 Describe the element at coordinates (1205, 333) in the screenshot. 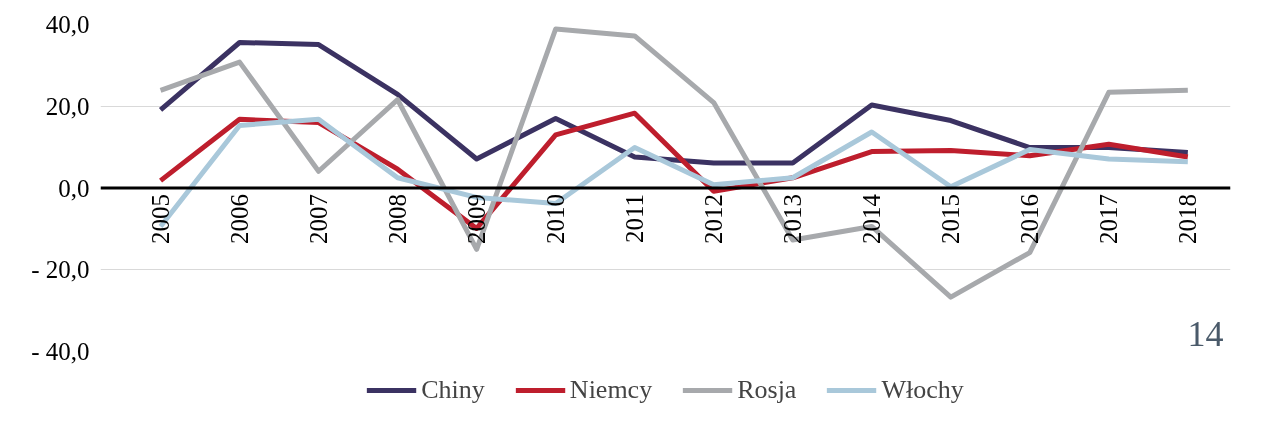

I see `annotation: 14` at that location.